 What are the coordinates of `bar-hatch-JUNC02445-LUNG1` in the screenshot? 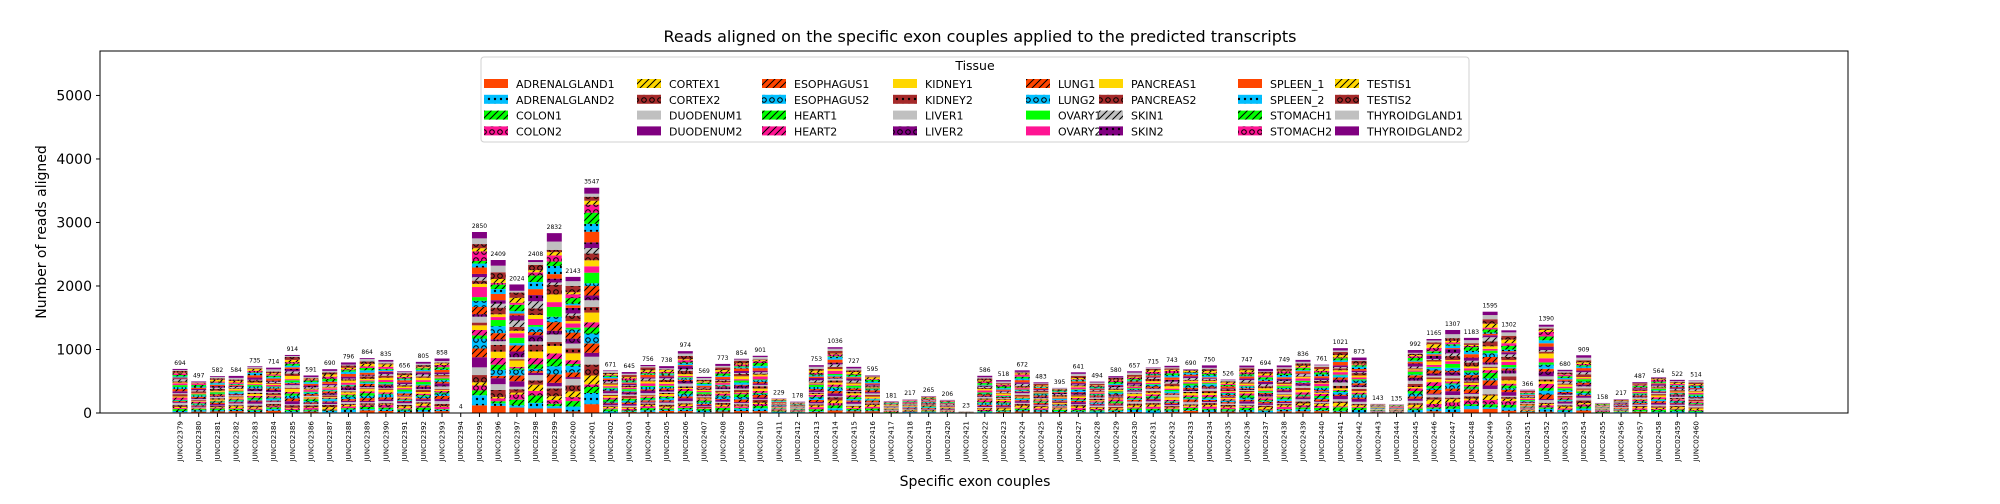 It's located at (1415, 376).